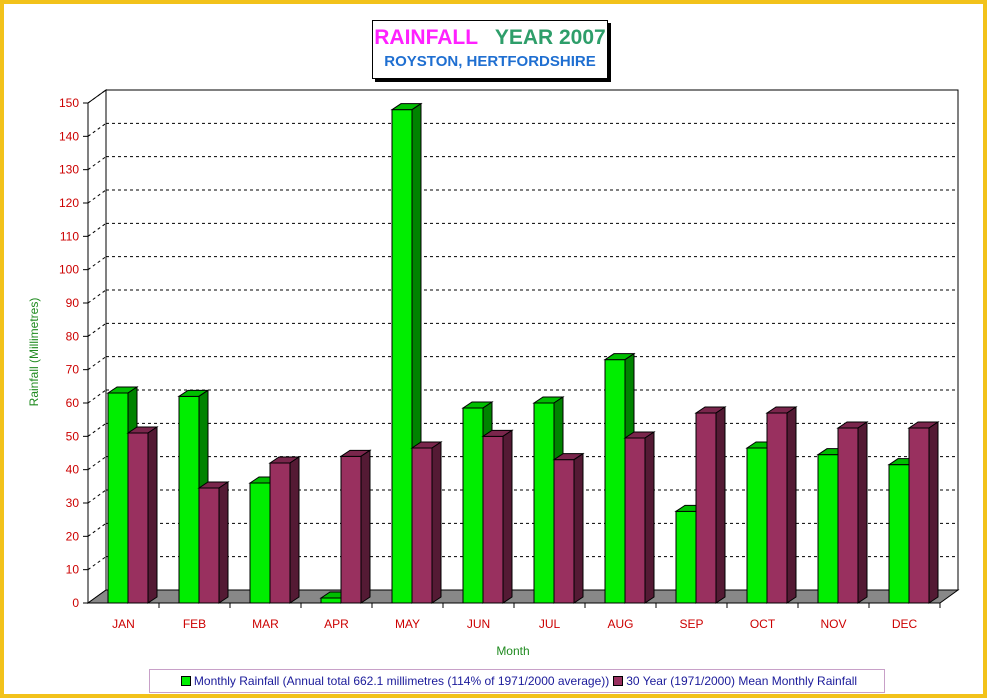 The height and width of the screenshot is (698, 987). I want to click on y-tick-label: 40, so click(73, 470).